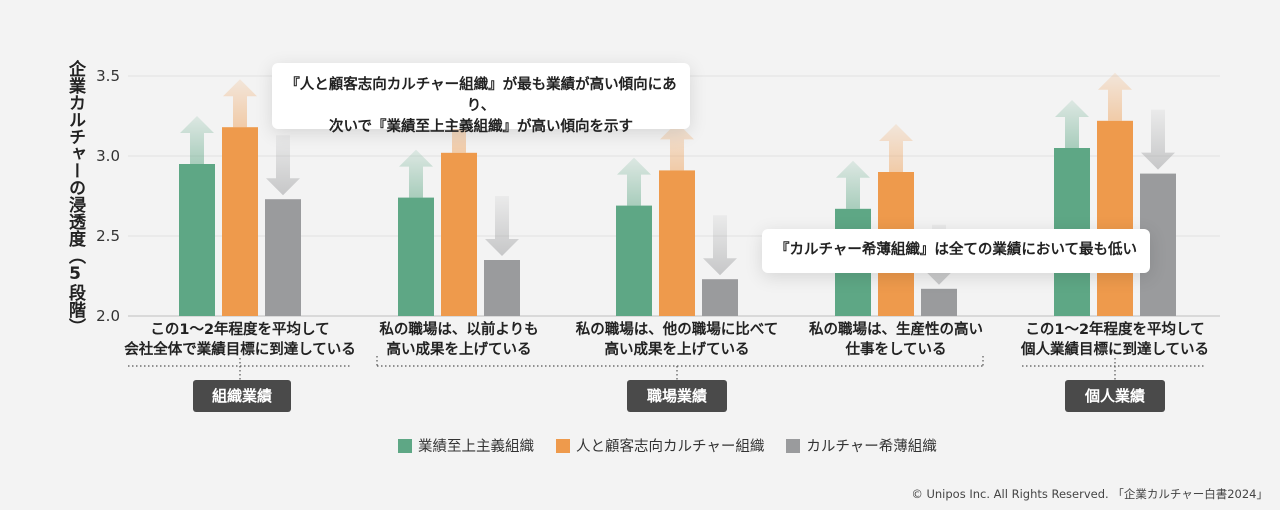 The height and width of the screenshot is (510, 1280). What do you see at coordinates (677, 396) in the screenshot?
I see `group-label-workplace: 職場業績` at bounding box center [677, 396].